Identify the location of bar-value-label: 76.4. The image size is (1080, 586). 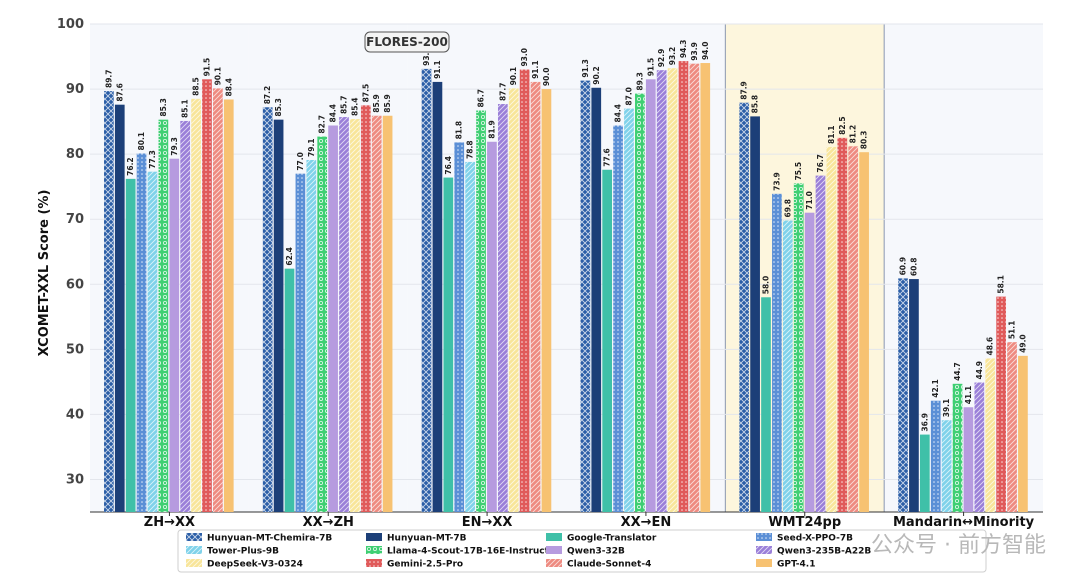
(448, 165).